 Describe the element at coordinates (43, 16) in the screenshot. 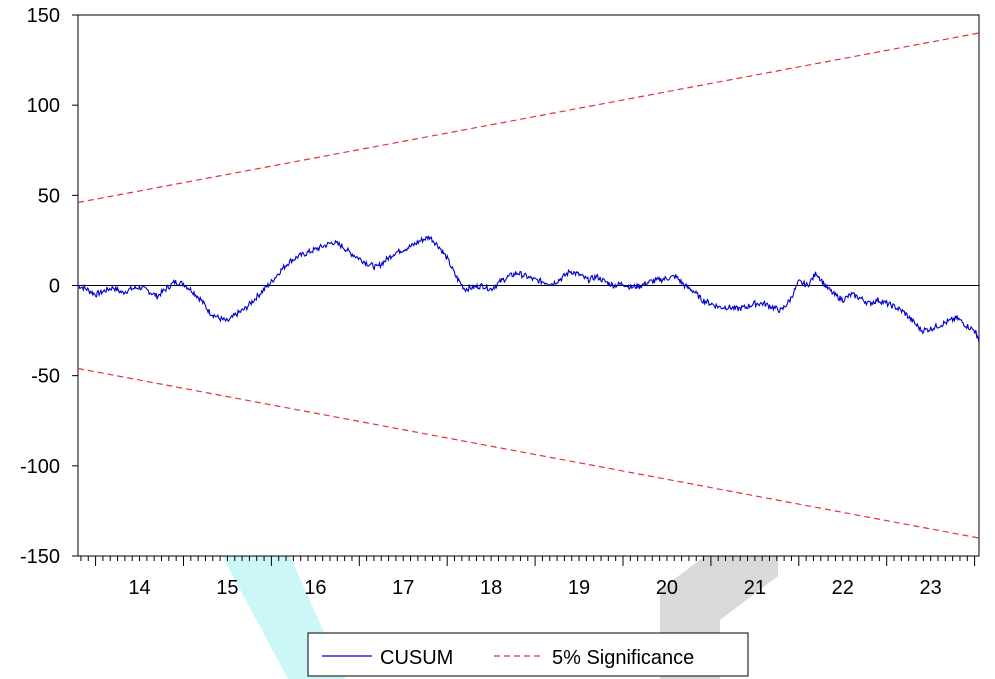

I see `y-tick-label: 150` at that location.